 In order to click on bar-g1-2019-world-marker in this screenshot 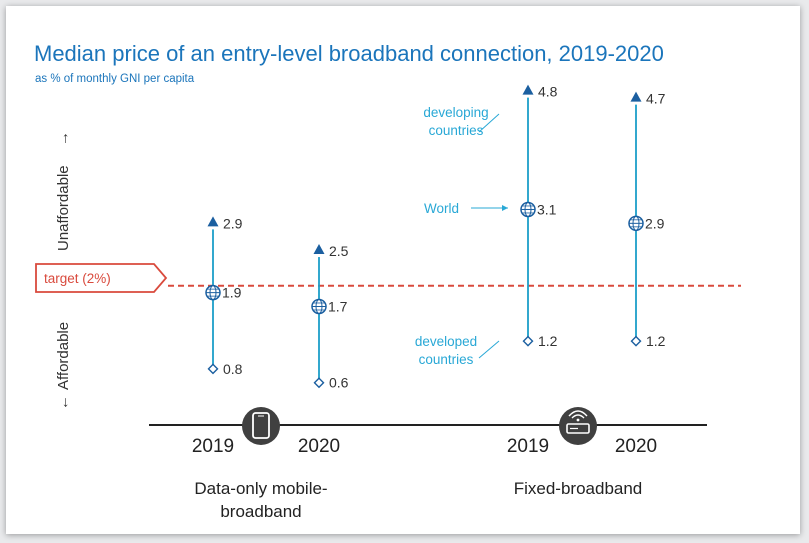, I will do `click(528, 209)`.